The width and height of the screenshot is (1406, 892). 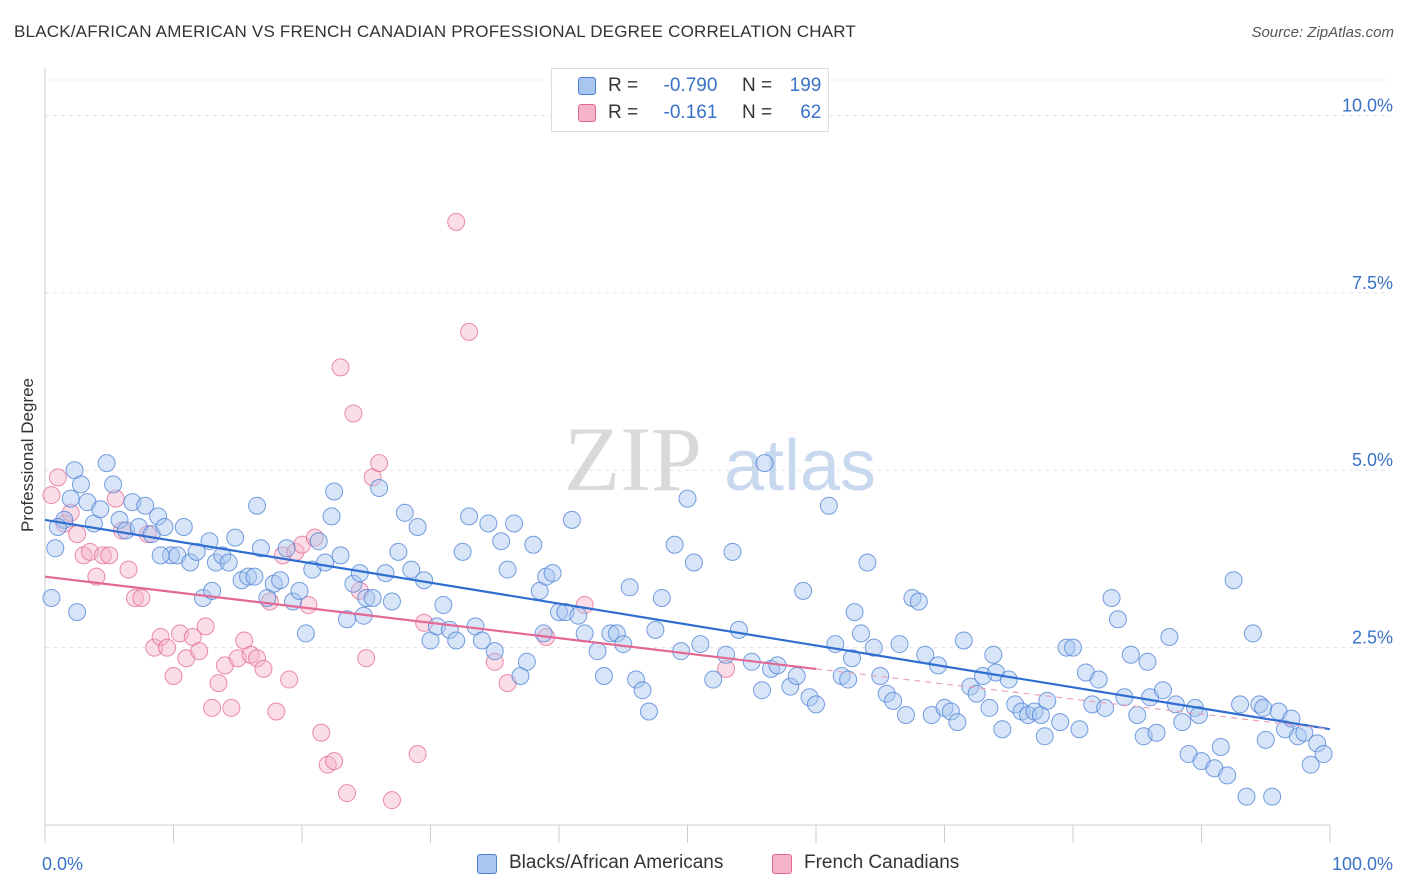 I want to click on legend-n-label: N =, so click(x=757, y=85).